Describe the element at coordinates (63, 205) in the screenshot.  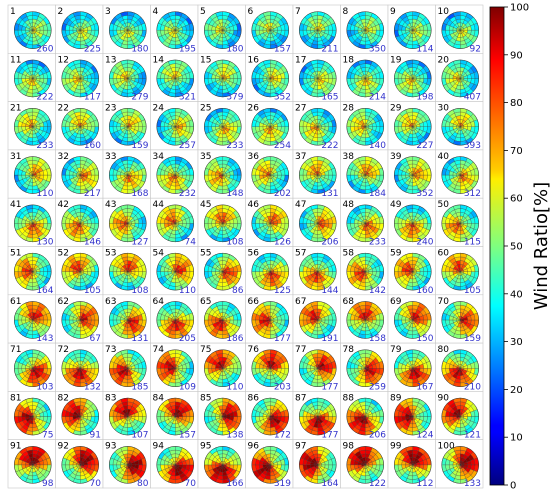
I see `panel-number: 42` at that location.